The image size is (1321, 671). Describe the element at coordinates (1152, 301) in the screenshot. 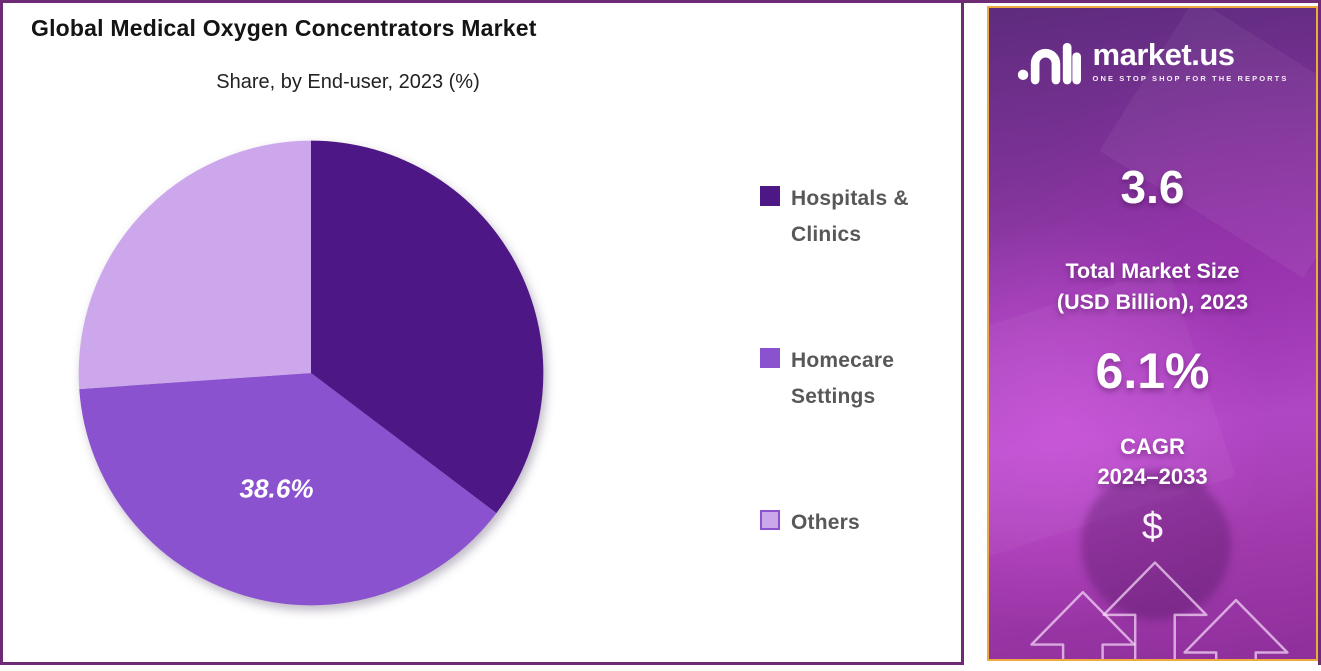

I see `market-size-label-line2: (USD Billion), 2023` at that location.